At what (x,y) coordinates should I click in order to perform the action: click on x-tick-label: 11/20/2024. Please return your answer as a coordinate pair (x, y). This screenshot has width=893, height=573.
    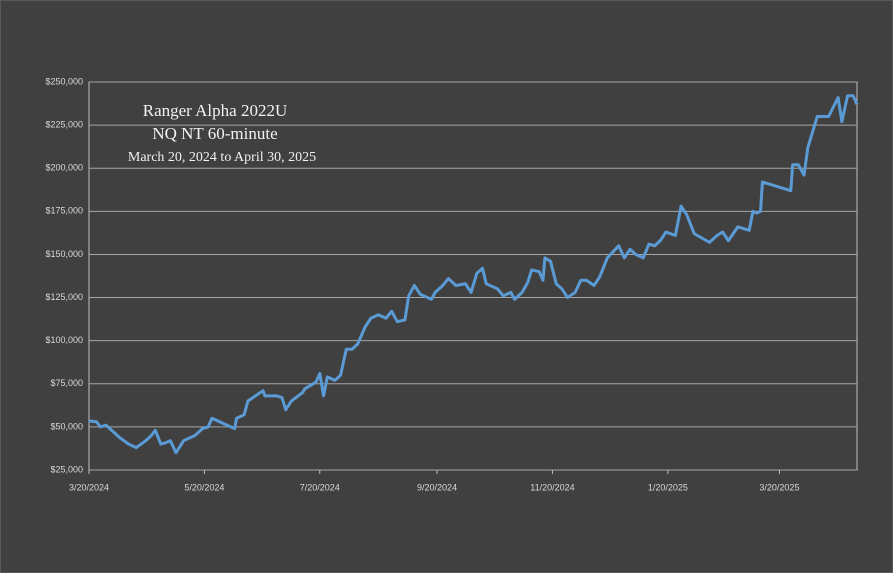
    Looking at the image, I should click on (552, 487).